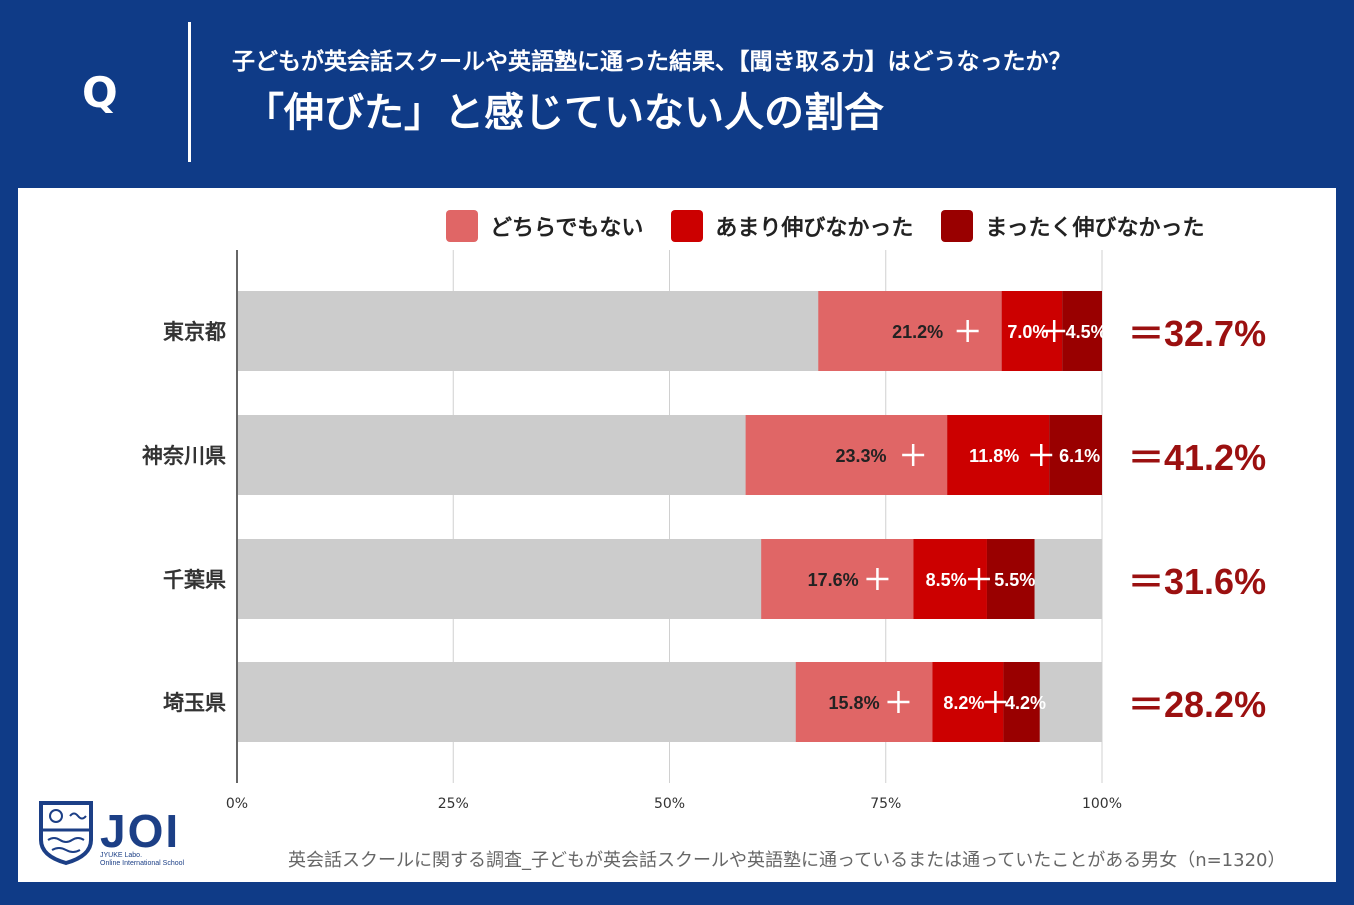  What do you see at coordinates (66, 833) in the screenshot?
I see `school-crest-icon` at bounding box center [66, 833].